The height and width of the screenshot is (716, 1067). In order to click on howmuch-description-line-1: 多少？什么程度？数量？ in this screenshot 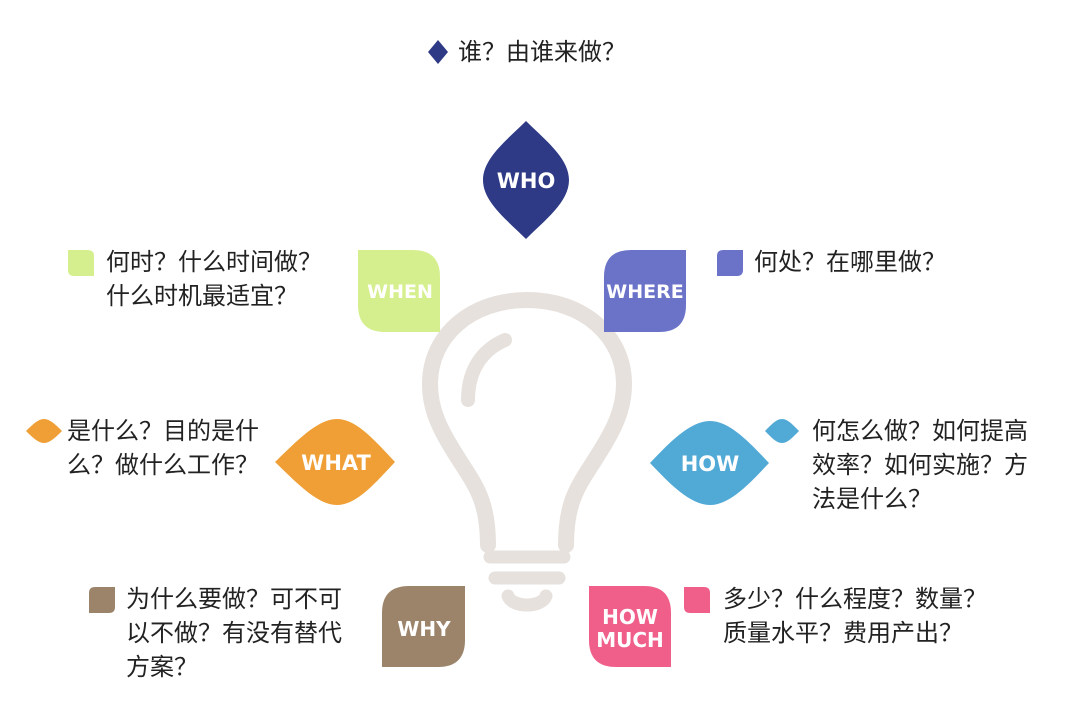, I will do `click(855, 599)`.